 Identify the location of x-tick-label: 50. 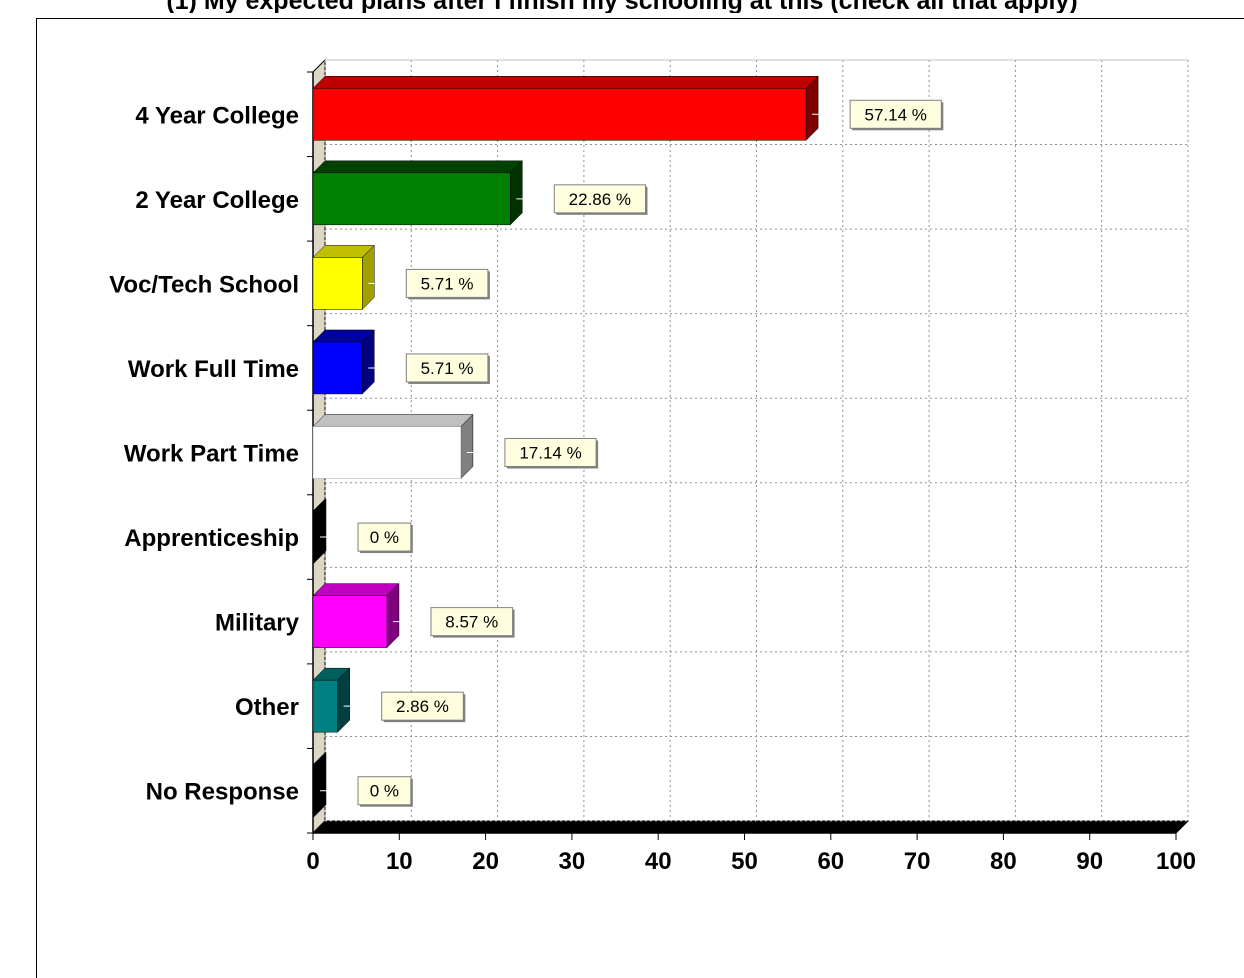
(744, 861).